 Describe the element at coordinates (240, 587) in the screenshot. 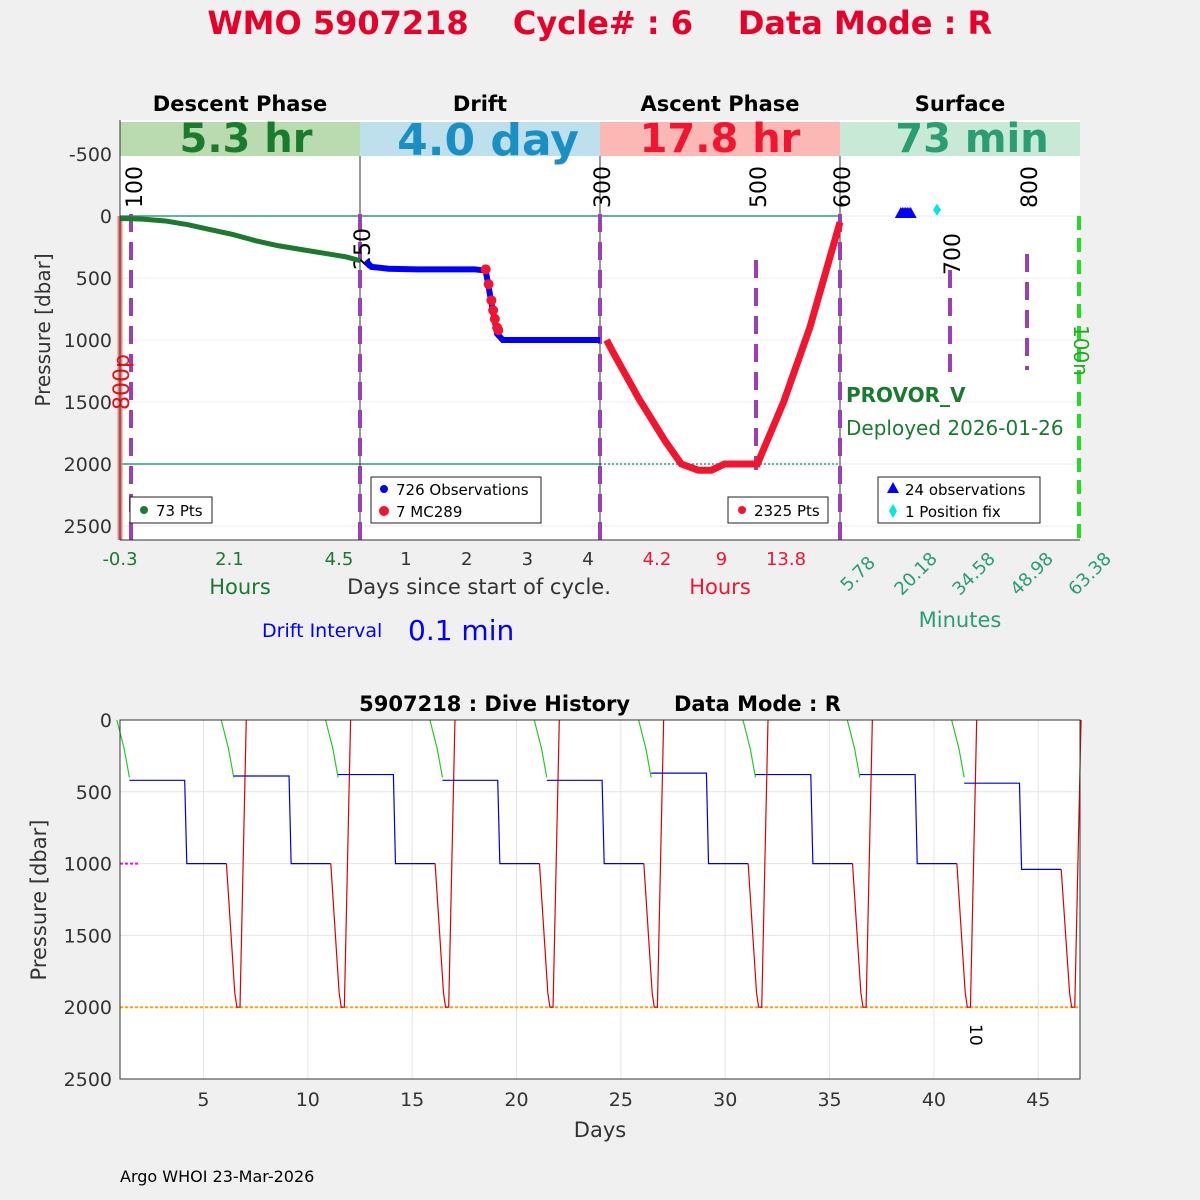

I see `xlabel-descent: Hours` at that location.